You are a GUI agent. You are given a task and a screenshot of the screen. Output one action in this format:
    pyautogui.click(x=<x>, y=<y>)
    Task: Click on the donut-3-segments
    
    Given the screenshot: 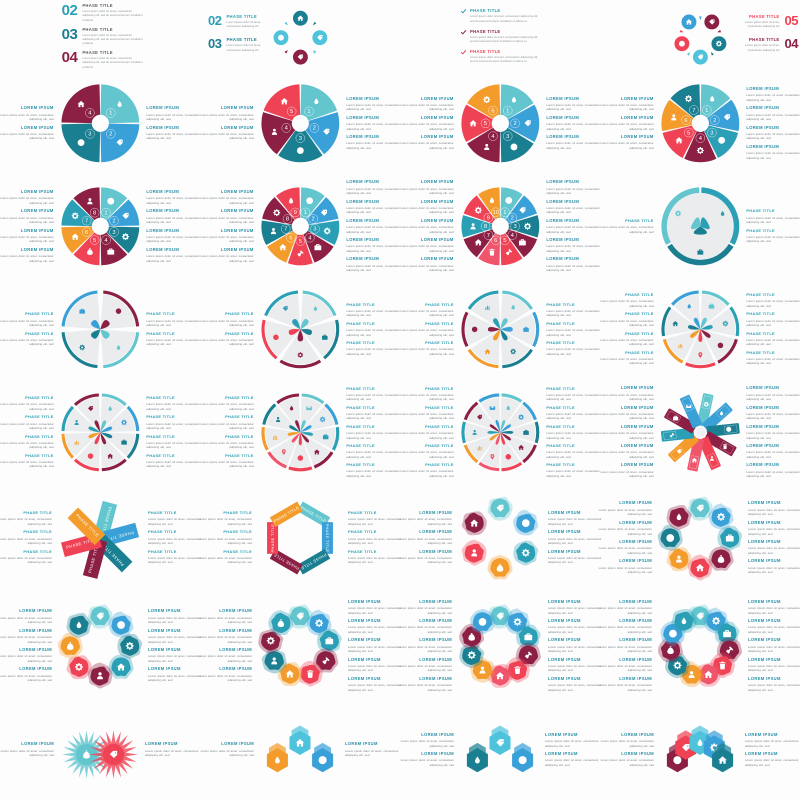 What is the action you would take?
    pyautogui.click(x=700, y=226)
    